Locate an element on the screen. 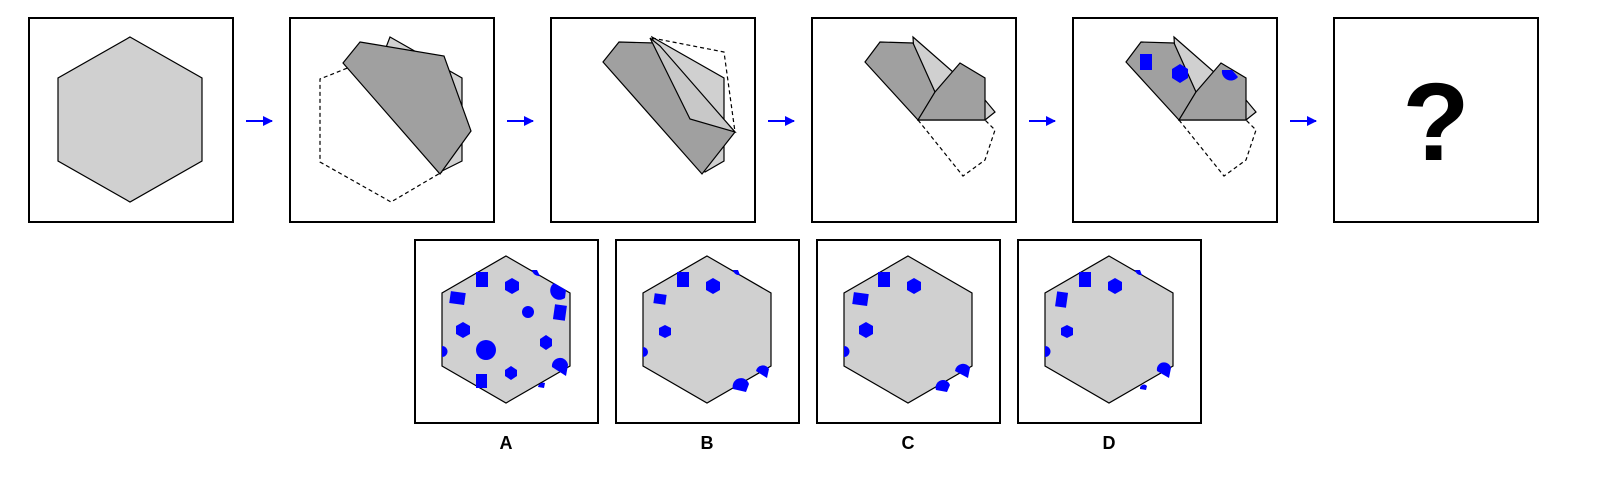  option-d: D is located at coordinates (1109, 346).